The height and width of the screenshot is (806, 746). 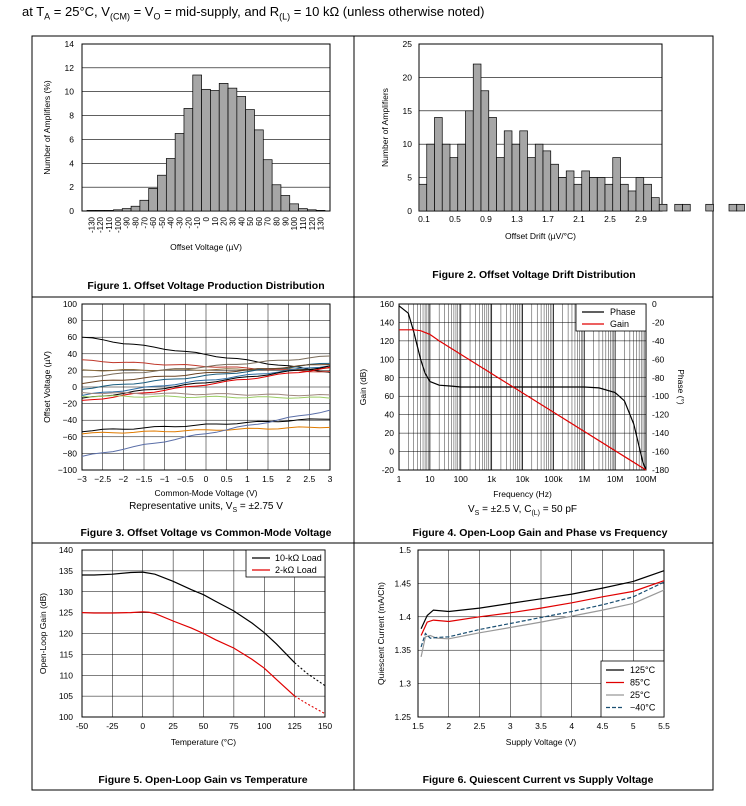 What do you see at coordinates (70, 44) in the screenshot?
I see `fig1-ytick-label: 14` at bounding box center [70, 44].